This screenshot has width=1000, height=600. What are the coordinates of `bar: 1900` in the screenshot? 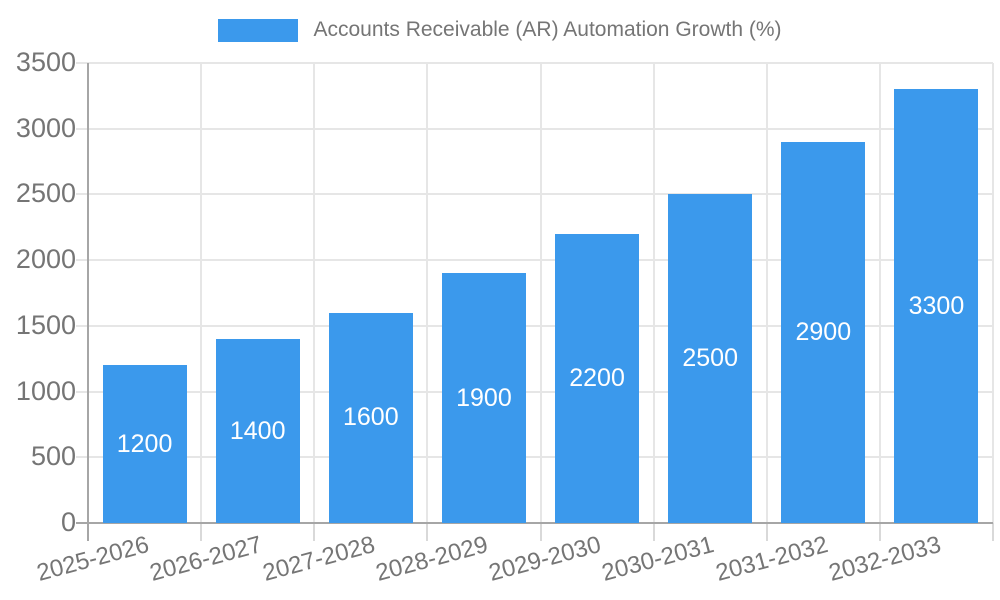 It's located at (483, 398).